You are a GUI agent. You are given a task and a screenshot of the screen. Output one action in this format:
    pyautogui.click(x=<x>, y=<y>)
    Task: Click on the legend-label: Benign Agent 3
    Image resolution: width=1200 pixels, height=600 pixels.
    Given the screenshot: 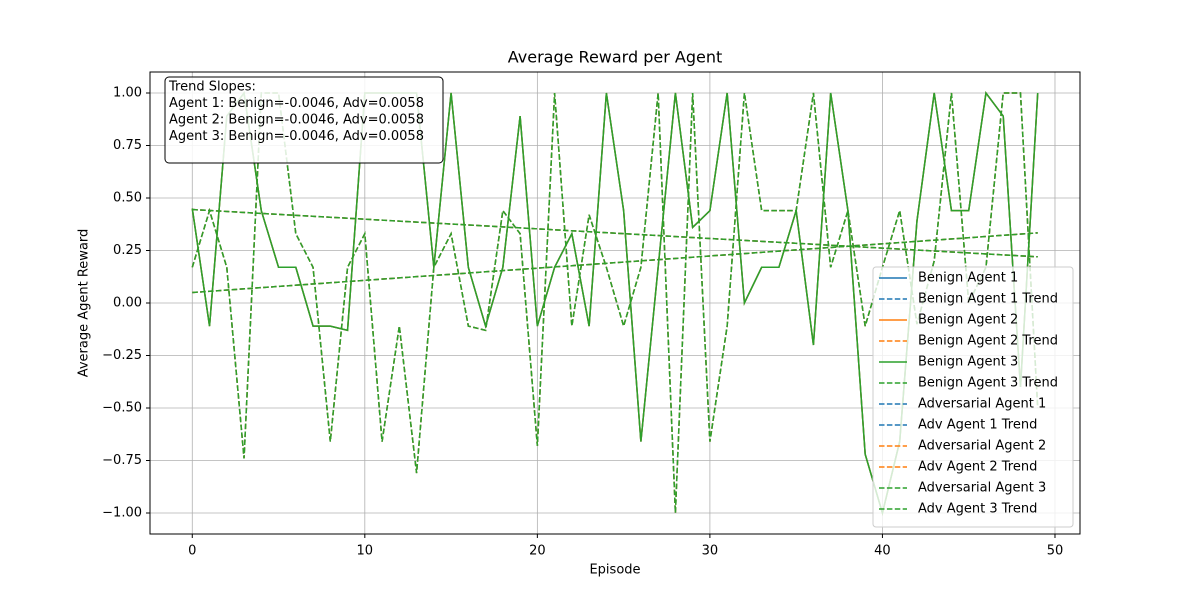 What is the action you would take?
    pyautogui.click(x=968, y=362)
    